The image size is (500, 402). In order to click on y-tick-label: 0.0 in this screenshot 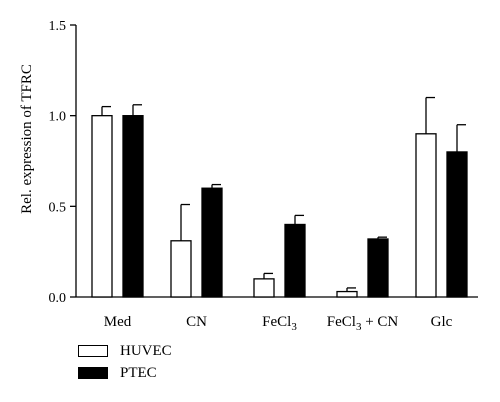, I will do `click(58, 298)`.